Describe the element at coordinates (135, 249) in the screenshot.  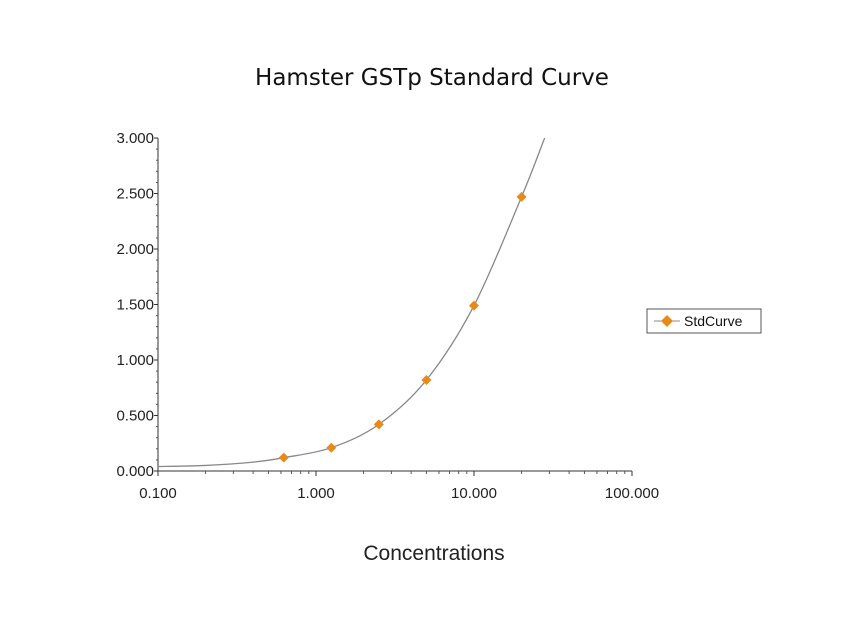
I see `y-tick-label: 2.000` at that location.